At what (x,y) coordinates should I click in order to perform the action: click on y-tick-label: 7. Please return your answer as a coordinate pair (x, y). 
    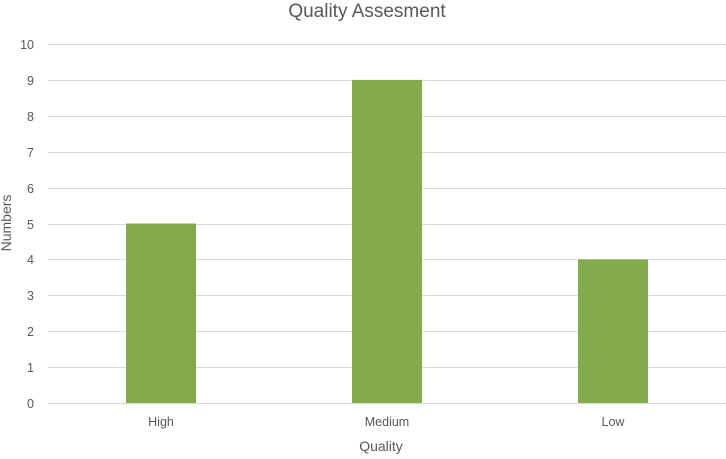
    Looking at the image, I should click on (30, 153).